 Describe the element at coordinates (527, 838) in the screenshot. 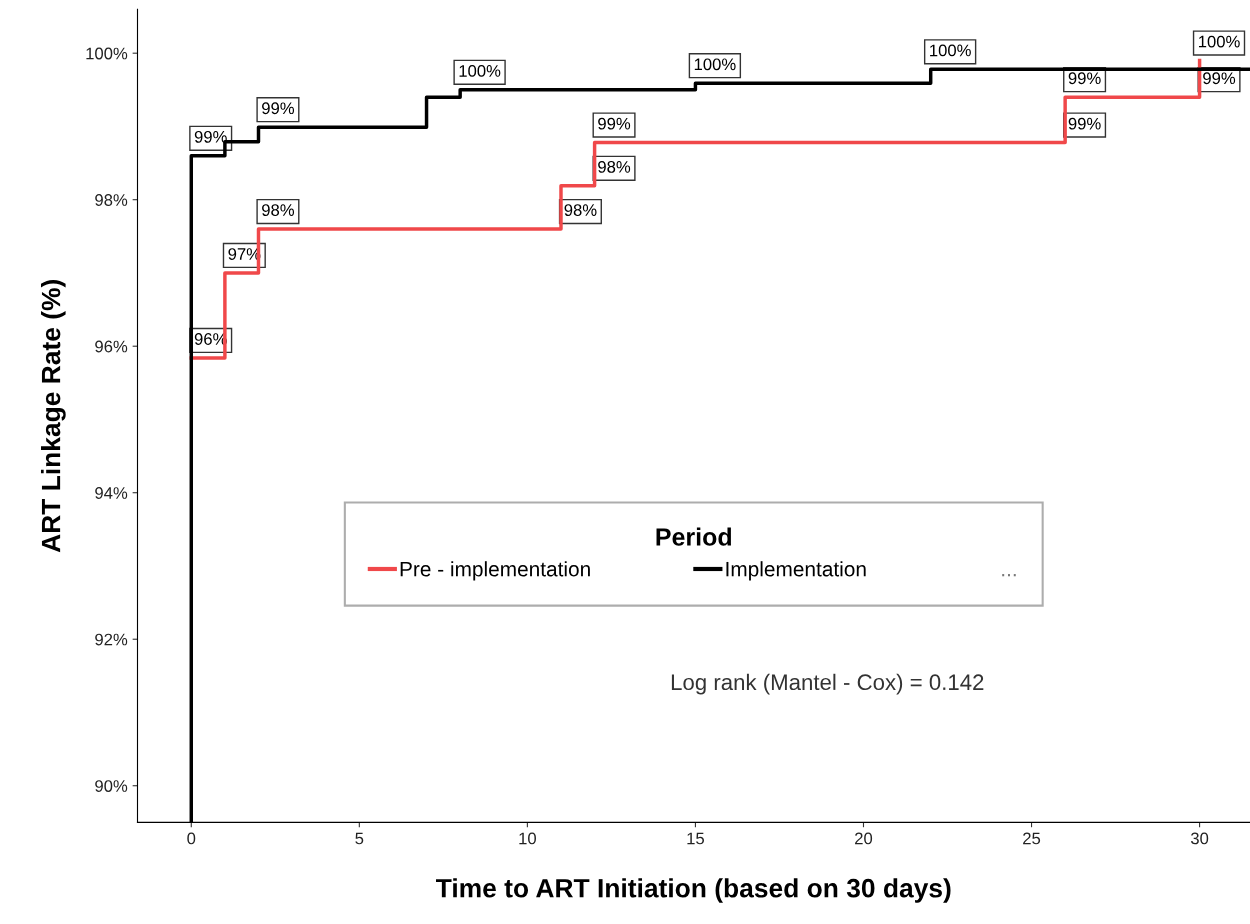

I see `x-tick-label: 10` at that location.